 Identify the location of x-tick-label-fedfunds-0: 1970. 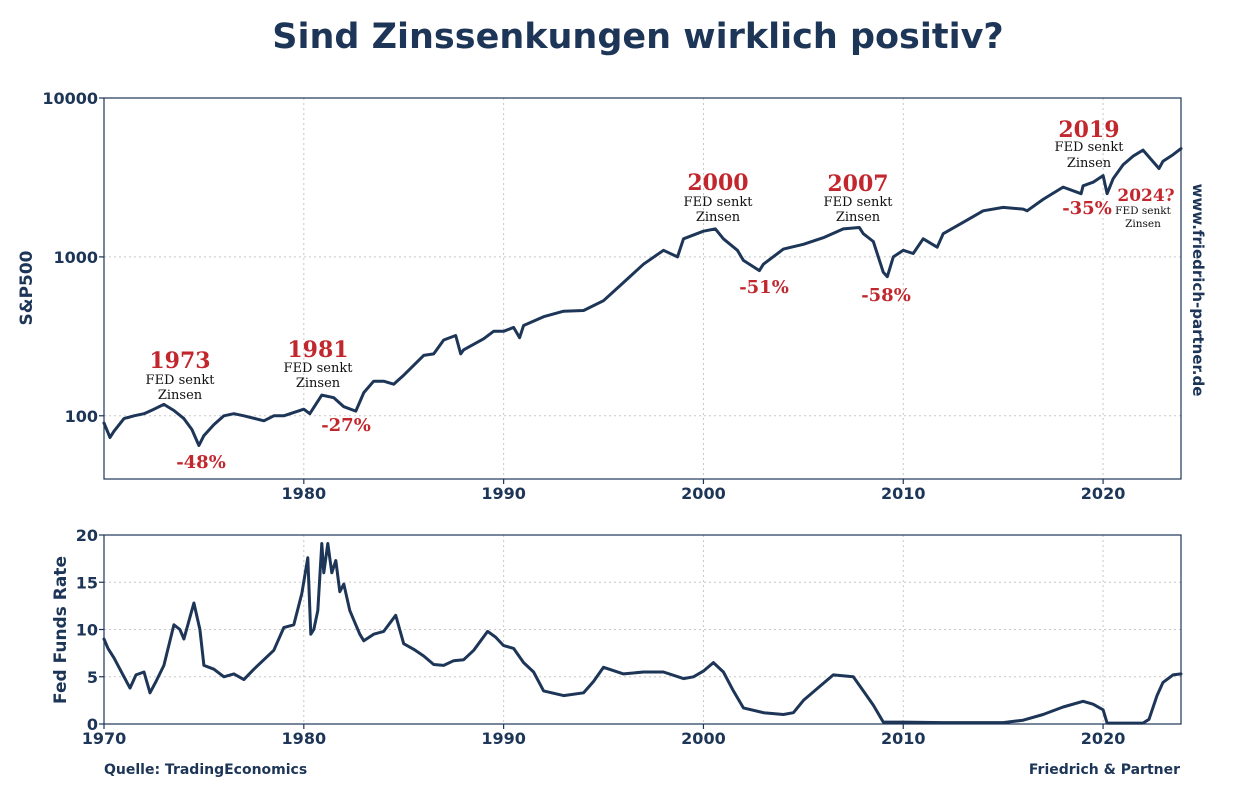
(104, 738).